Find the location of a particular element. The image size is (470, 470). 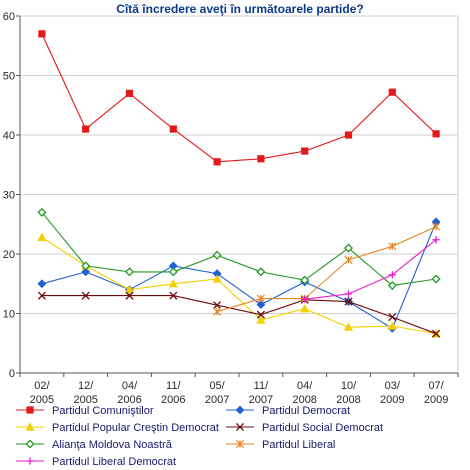

x-tick-label: 12/ is located at coordinates (86, 386).